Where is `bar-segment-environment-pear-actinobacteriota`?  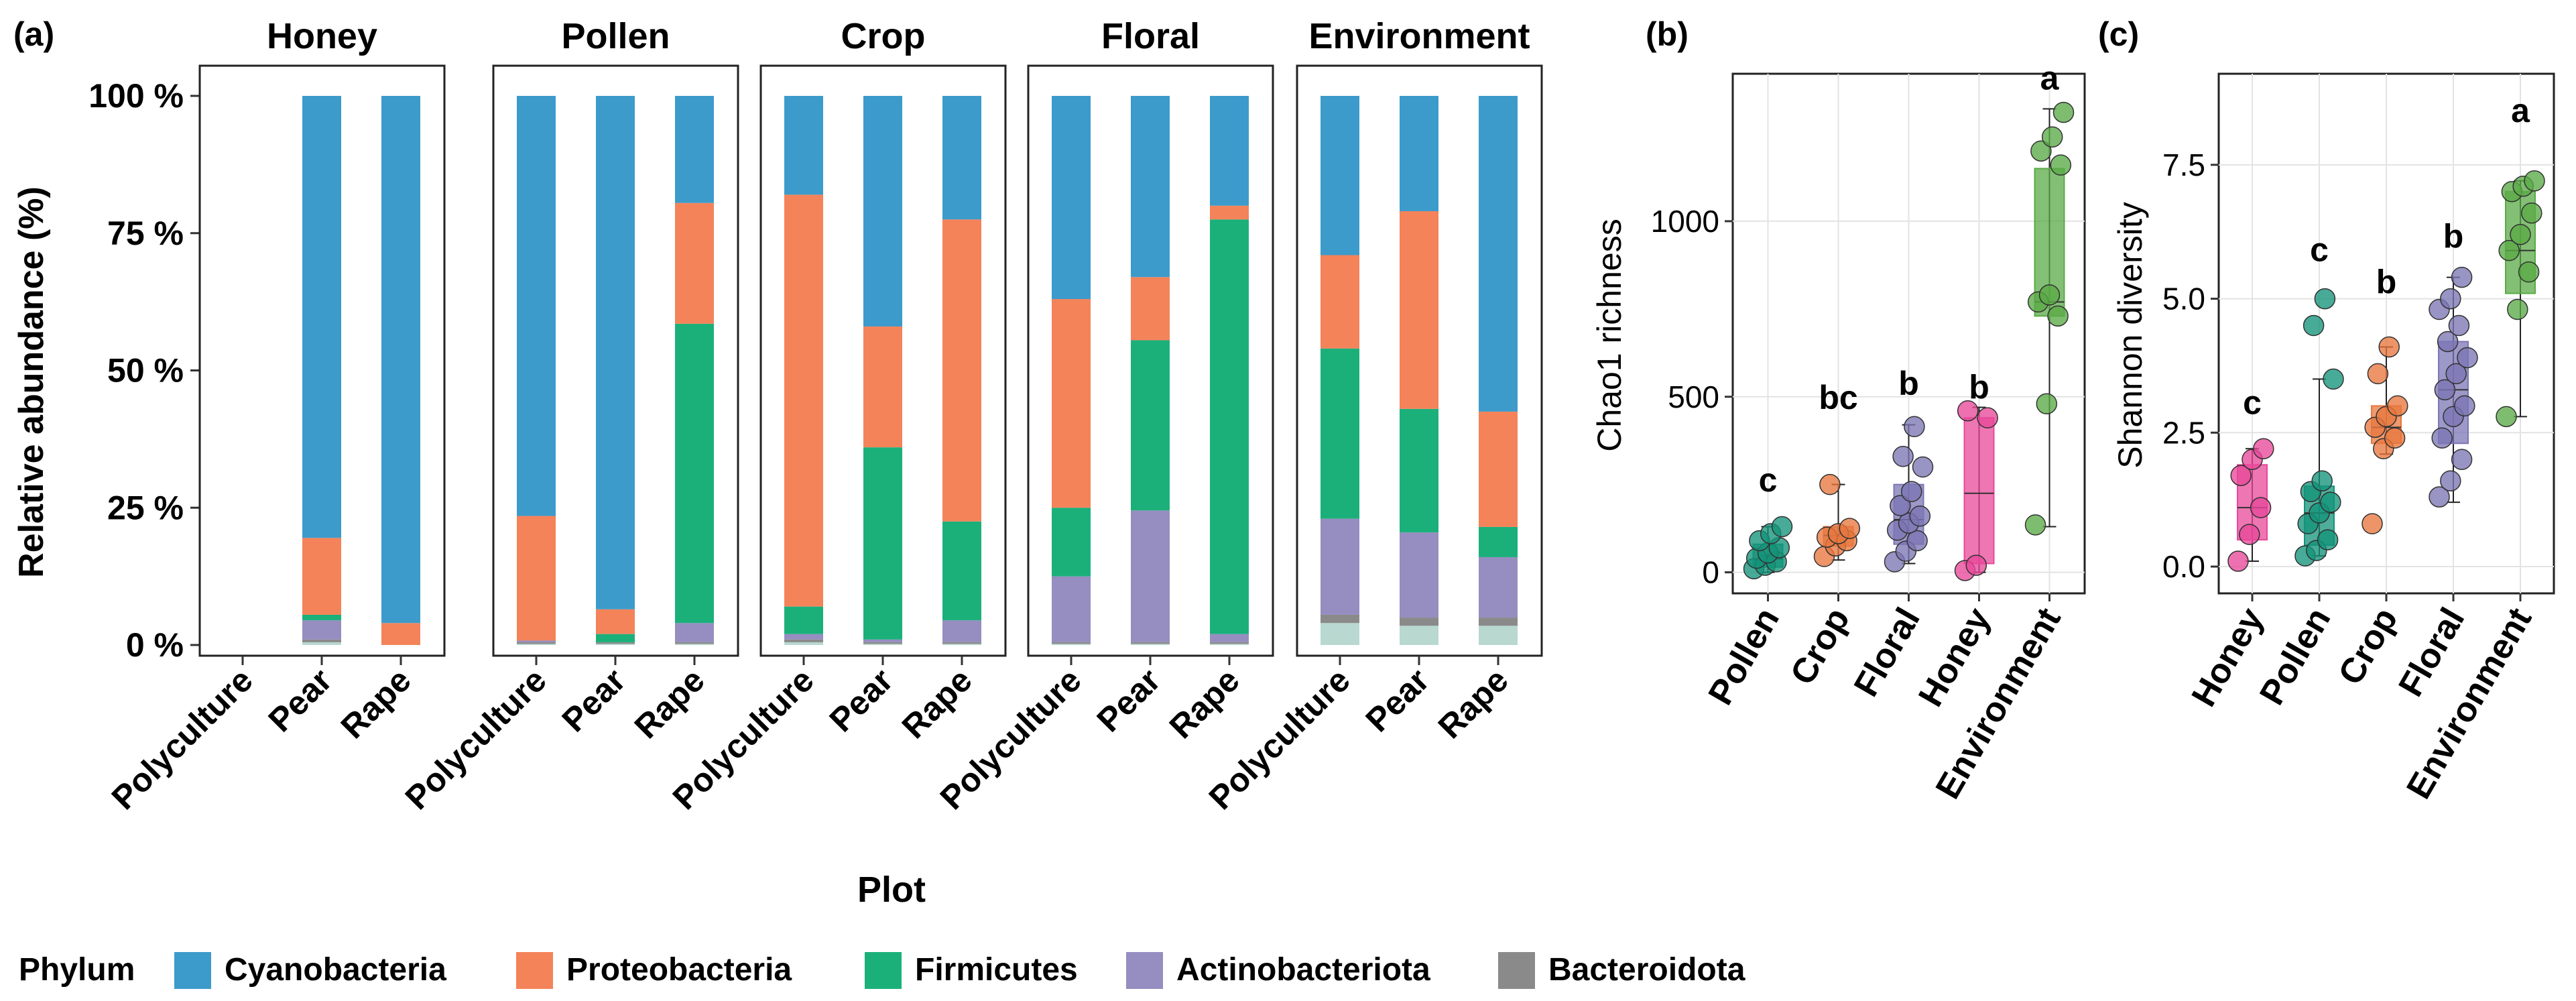
bar-segment-environment-pear-actinobacteriota is located at coordinates (1419, 575).